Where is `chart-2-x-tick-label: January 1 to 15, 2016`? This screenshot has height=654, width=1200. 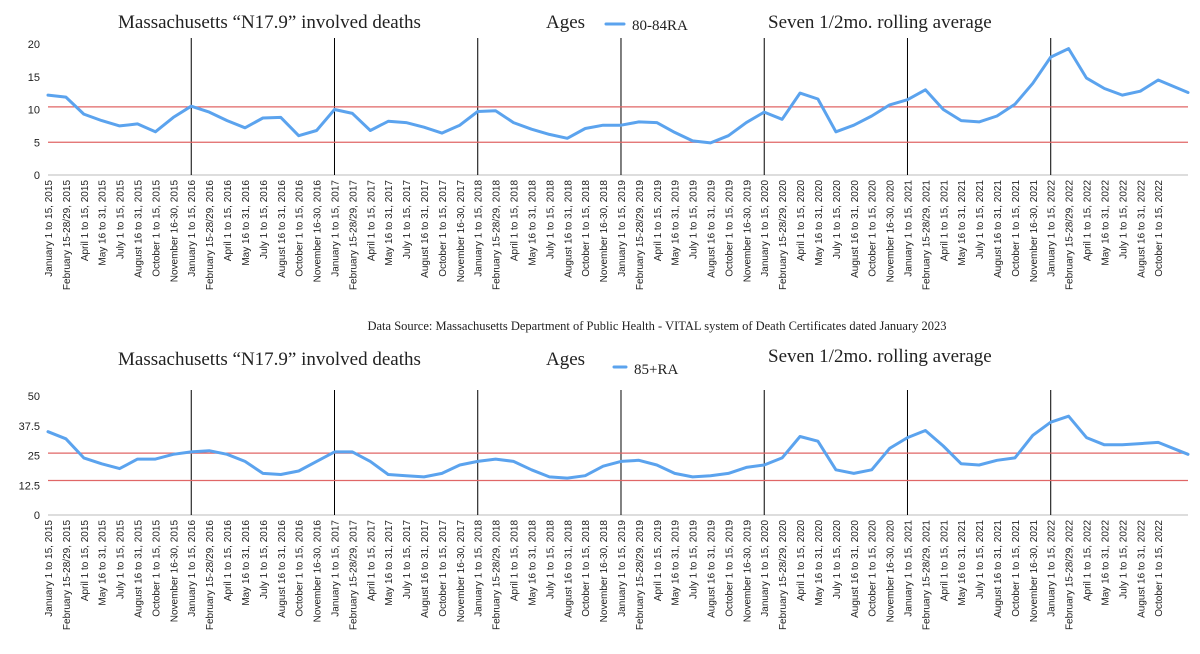
chart-2-x-tick-label: January 1 to 15, 2016 is located at coordinates (192, 568).